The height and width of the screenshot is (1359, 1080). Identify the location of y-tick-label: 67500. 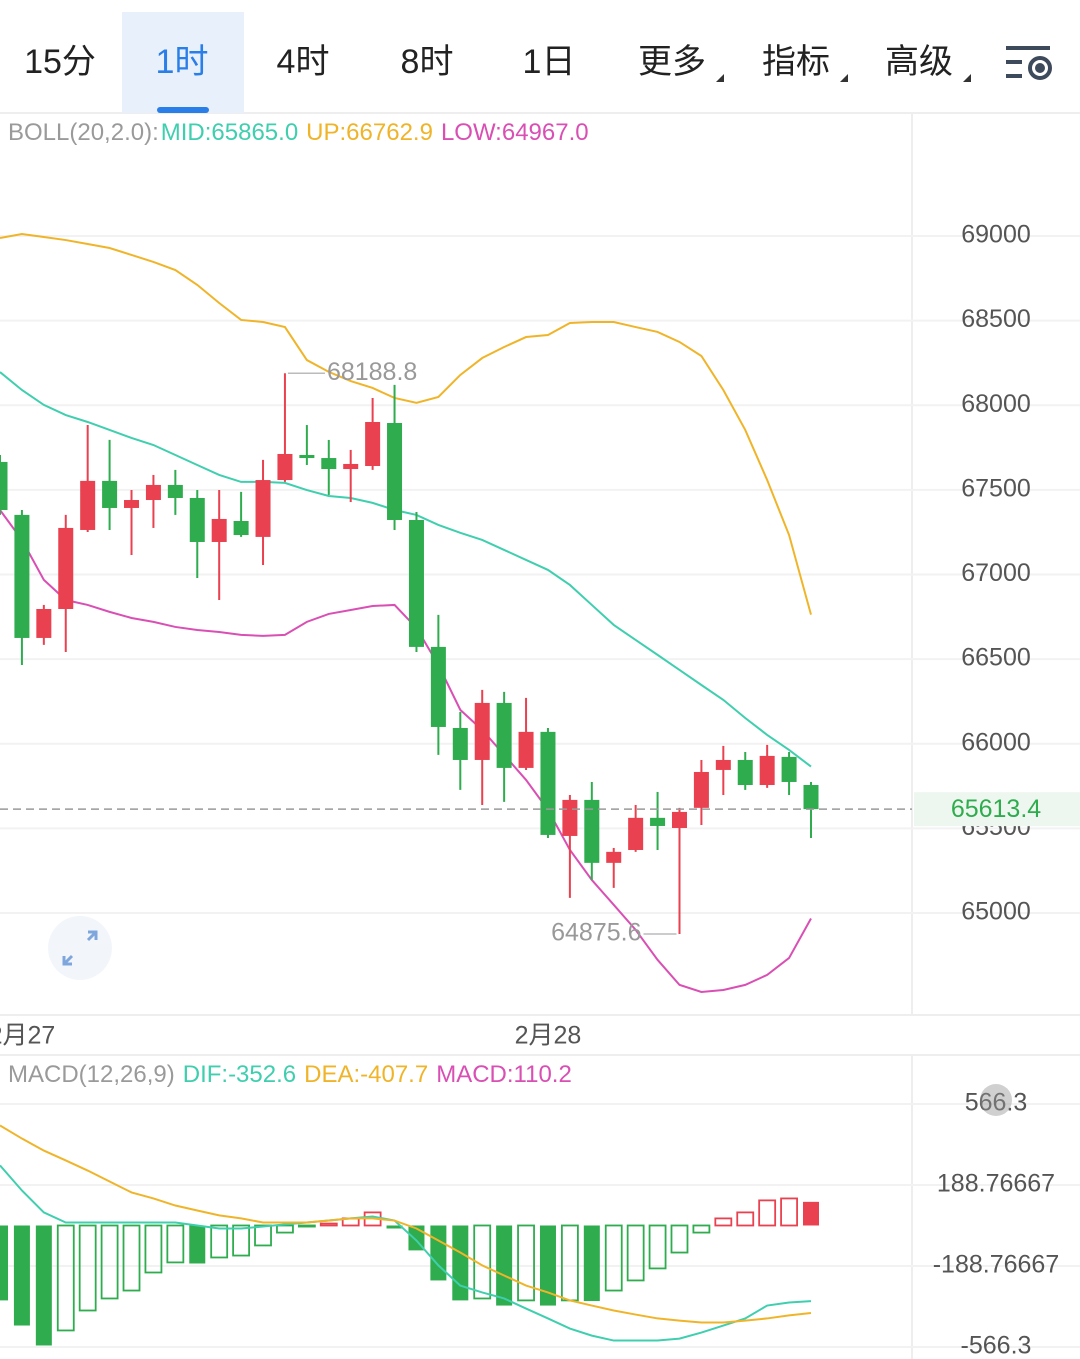
(996, 488).